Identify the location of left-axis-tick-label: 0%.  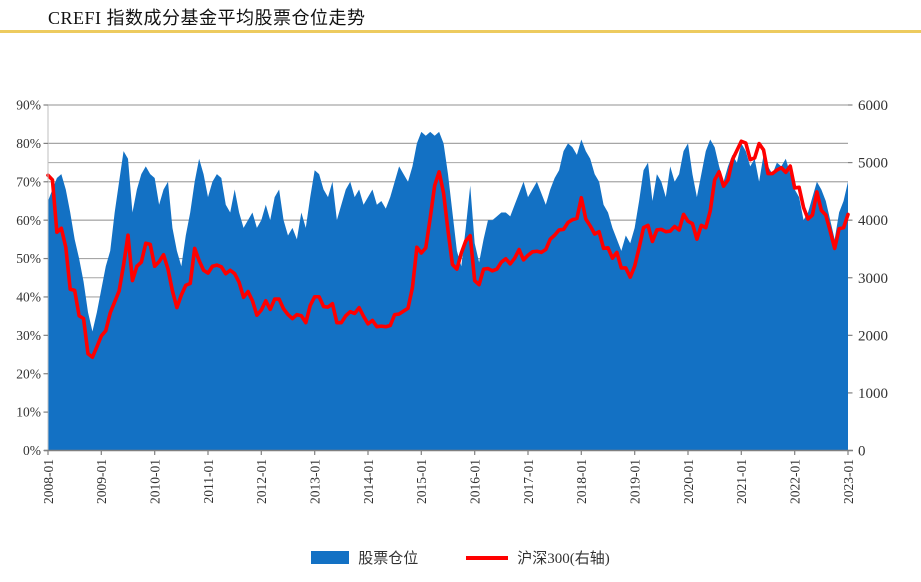
(32, 450).